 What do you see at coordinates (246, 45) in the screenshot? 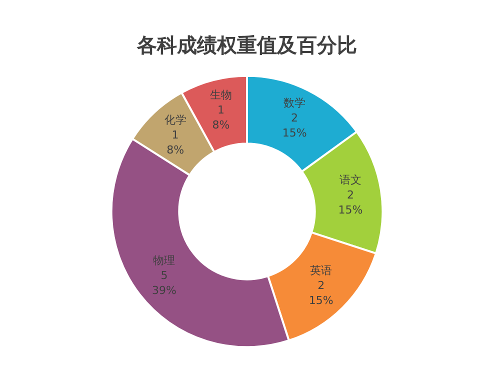
I see `chart-title: 各科成绩权重值及百分比` at bounding box center [246, 45].